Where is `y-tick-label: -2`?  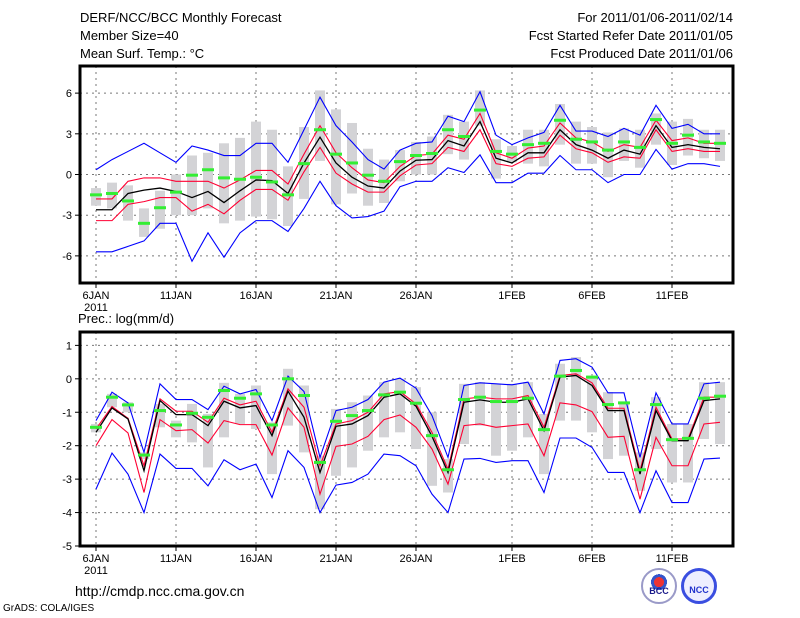 y-tick-label: -2 is located at coordinates (67, 447).